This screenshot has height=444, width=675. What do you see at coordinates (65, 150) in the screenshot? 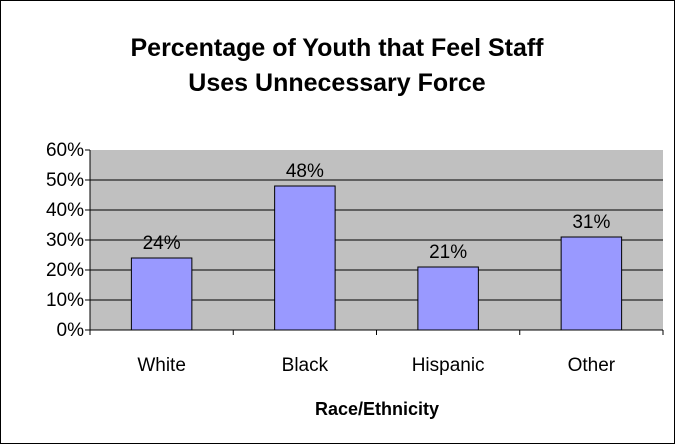
I see `y-tick-label: 60%` at bounding box center [65, 150].